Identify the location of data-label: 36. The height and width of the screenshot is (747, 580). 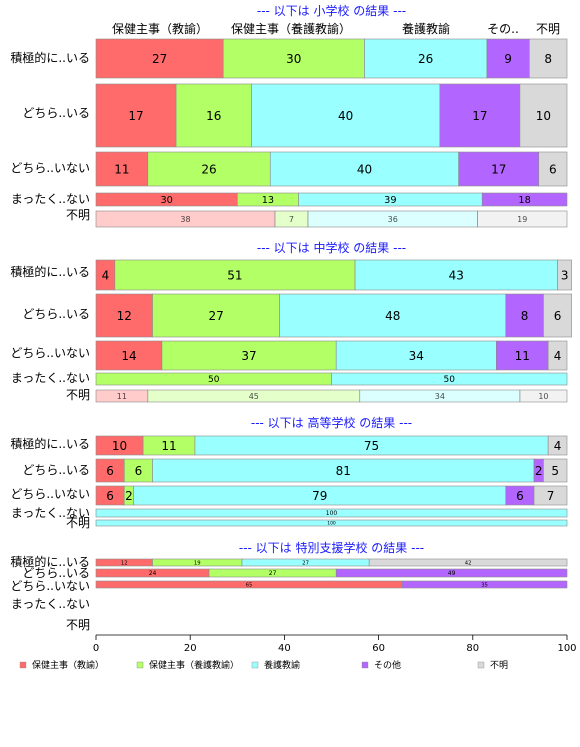
(393, 219).